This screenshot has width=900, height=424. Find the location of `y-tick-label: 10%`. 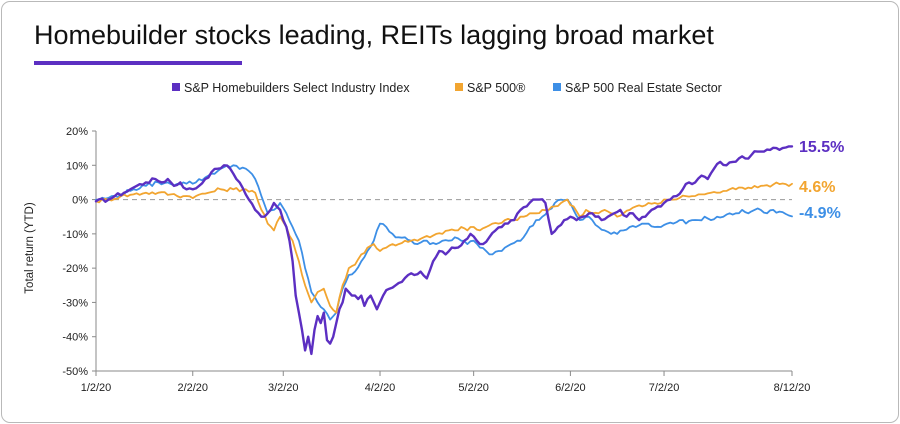

y-tick-label: 10% is located at coordinates (77, 166).